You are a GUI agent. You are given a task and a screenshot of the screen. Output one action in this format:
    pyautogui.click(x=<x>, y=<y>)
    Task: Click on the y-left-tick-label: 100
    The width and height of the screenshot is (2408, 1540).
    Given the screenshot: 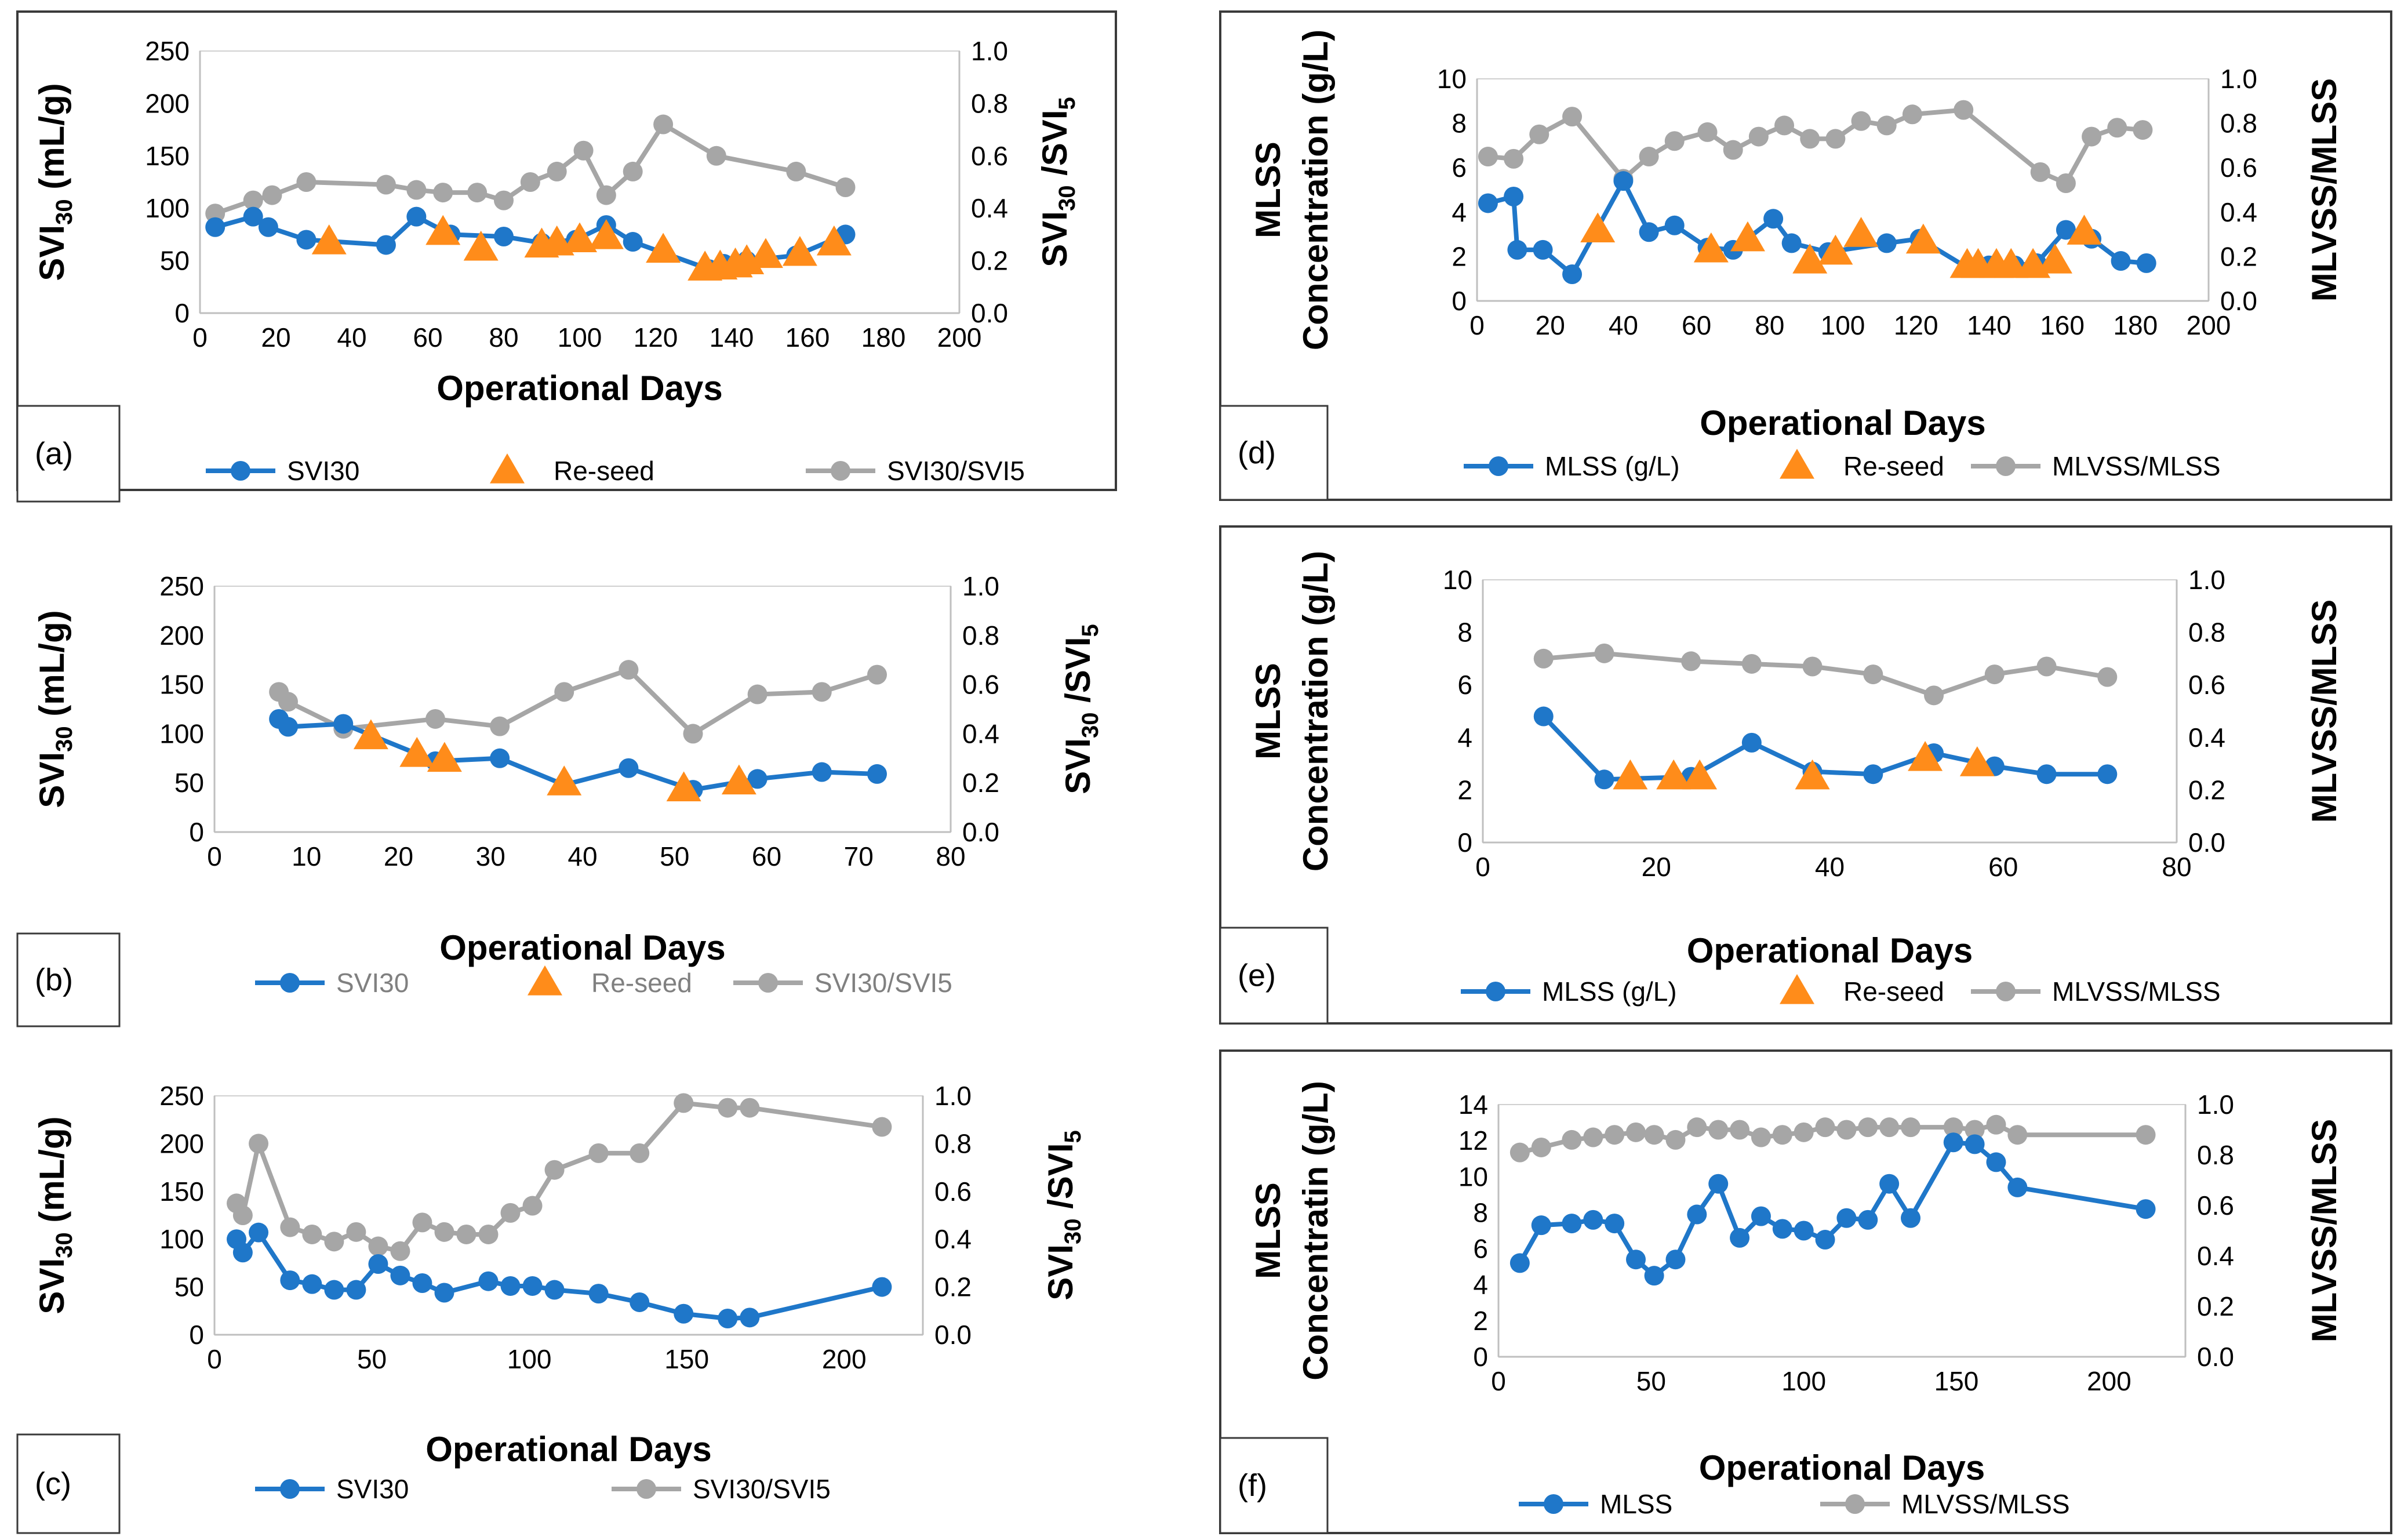 What is the action you would take?
    pyautogui.click(x=181, y=733)
    